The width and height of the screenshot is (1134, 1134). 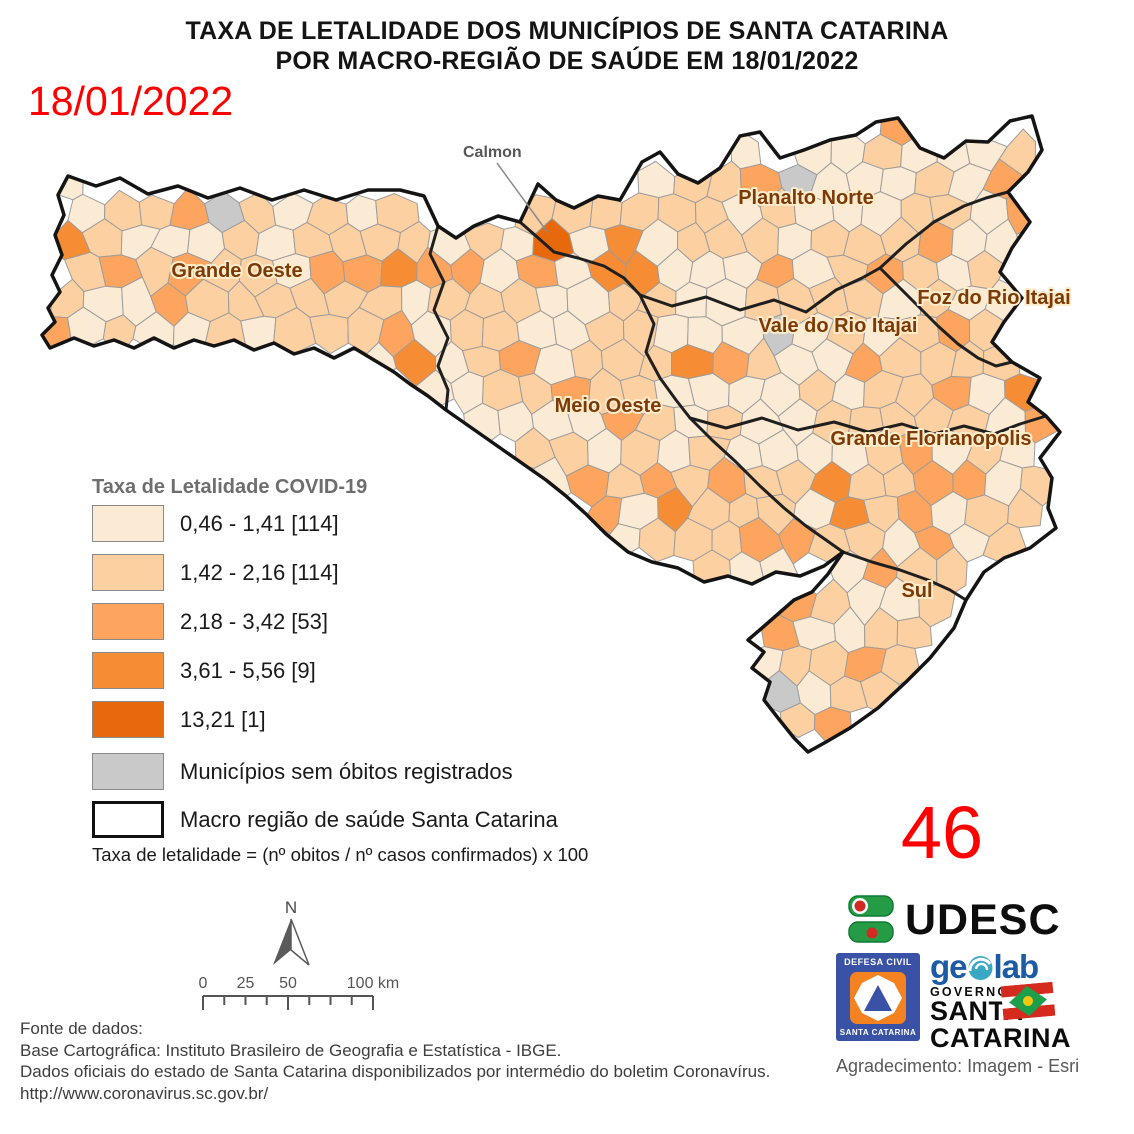 I want to click on north-arrow-left-half, so click(x=282, y=942).